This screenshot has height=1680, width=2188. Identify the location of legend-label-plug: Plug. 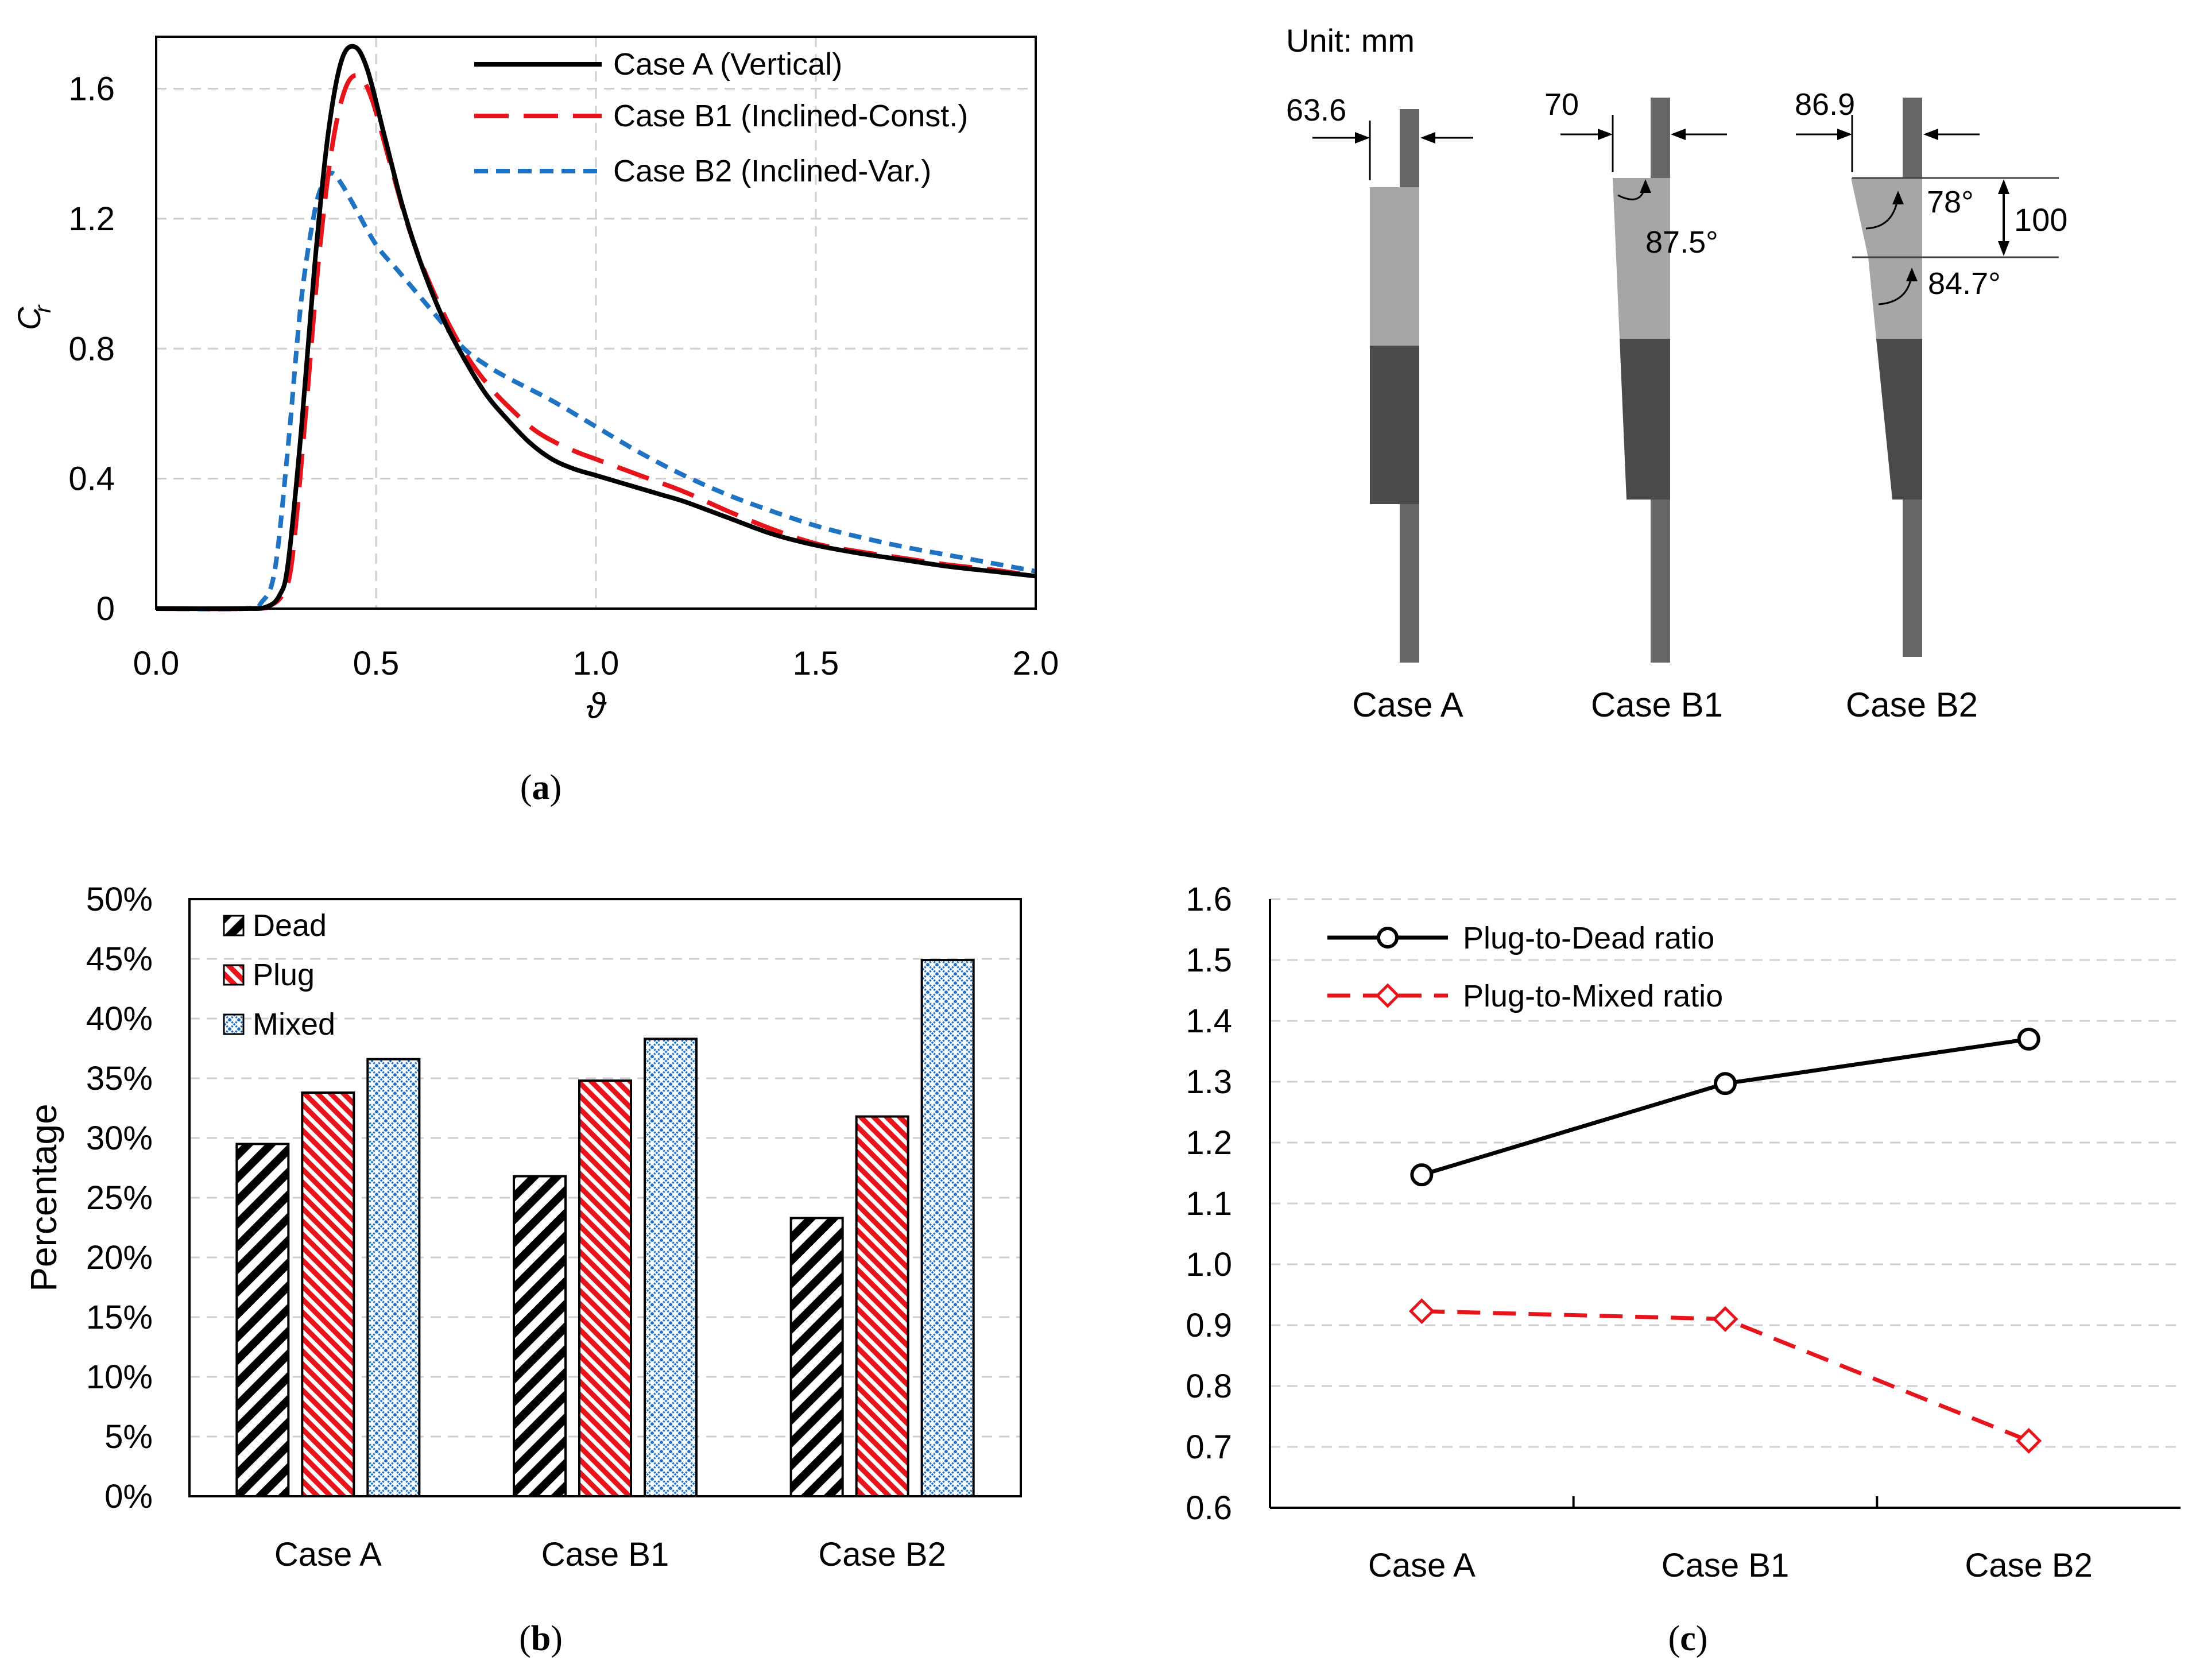
(284, 975).